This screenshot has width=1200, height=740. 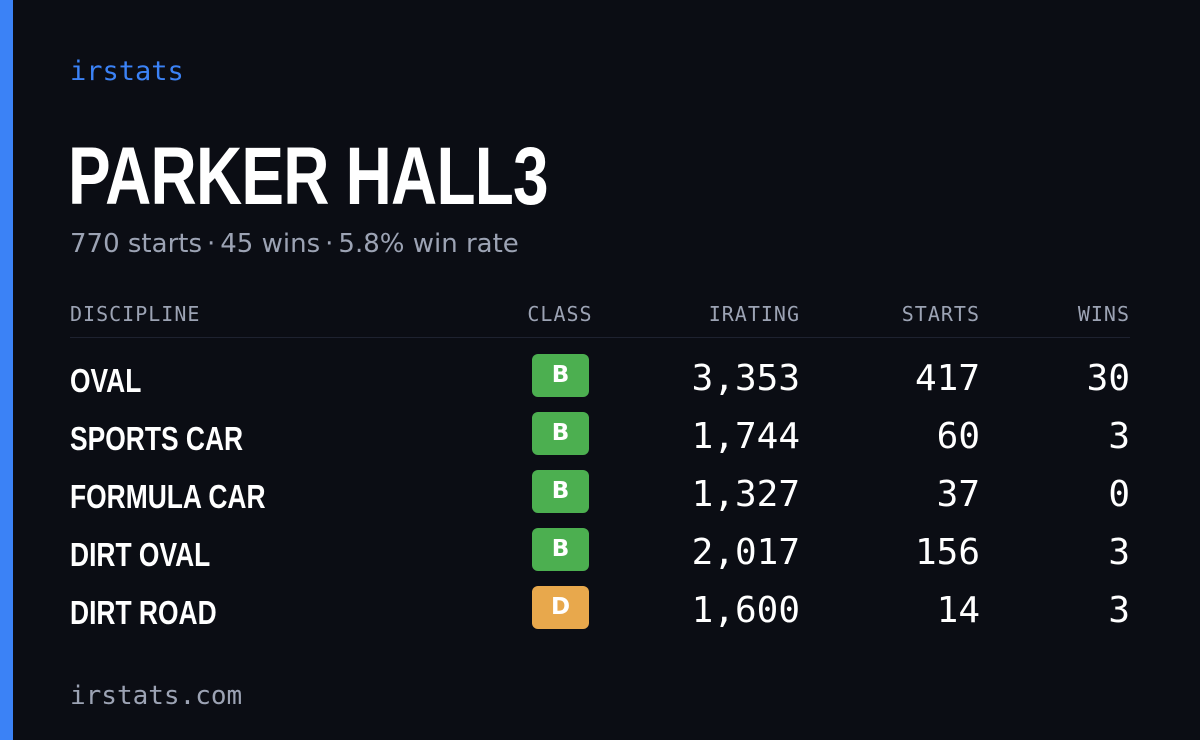 I want to click on row-discipline: OVAL, so click(x=106, y=380).